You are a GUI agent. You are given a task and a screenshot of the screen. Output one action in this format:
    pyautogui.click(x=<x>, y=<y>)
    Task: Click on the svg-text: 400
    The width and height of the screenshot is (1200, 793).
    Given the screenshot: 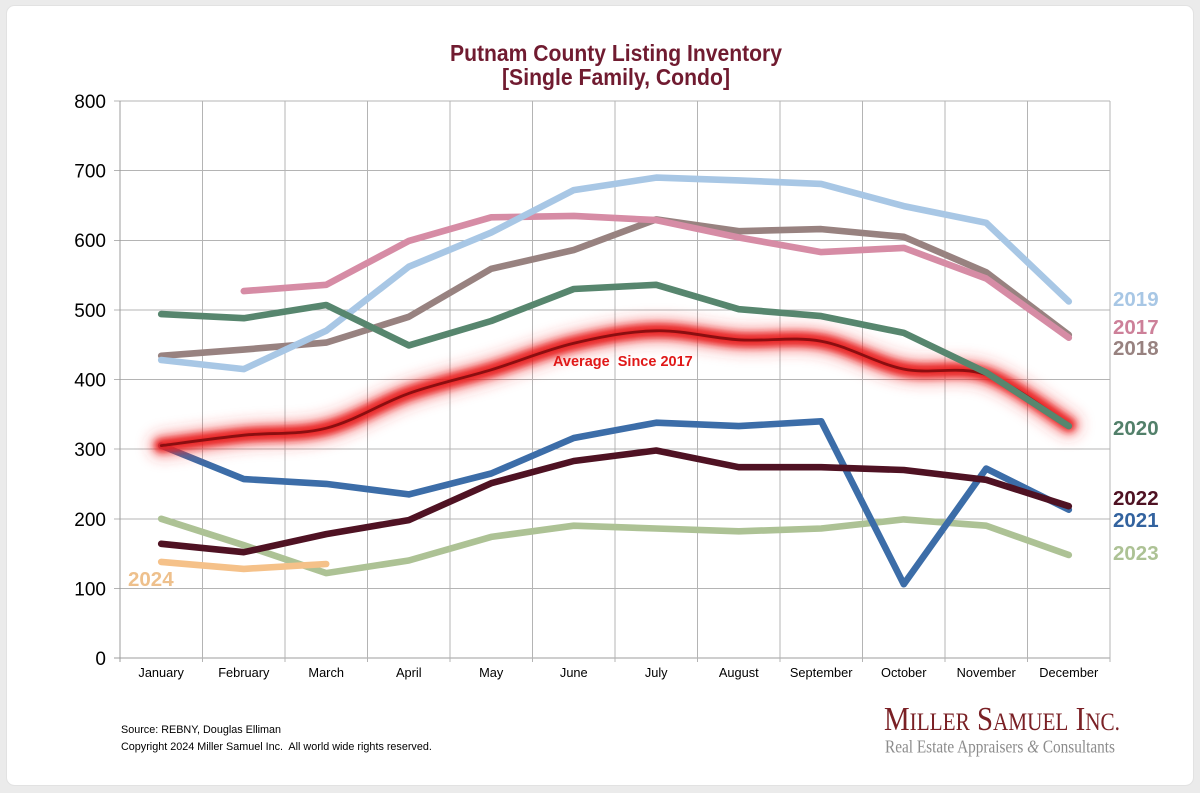 What is the action you would take?
    pyautogui.click(x=90, y=381)
    